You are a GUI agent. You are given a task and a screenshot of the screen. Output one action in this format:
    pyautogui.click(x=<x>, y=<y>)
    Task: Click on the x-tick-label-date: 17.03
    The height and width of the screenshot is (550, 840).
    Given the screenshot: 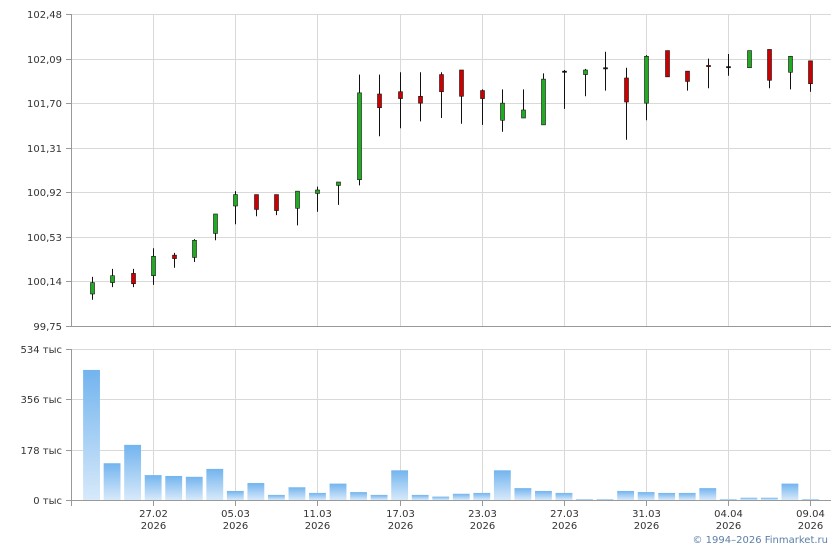 What is the action you would take?
    pyautogui.click(x=400, y=514)
    